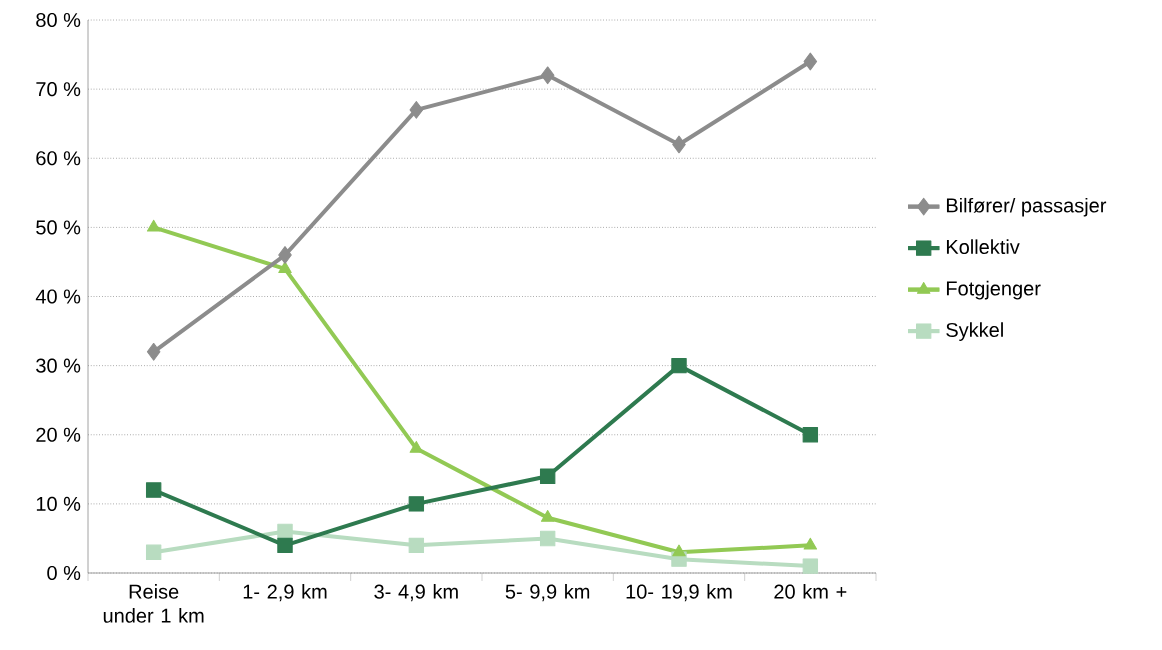 The height and width of the screenshot is (650, 1162). Describe the element at coordinates (58, 365) in the screenshot. I see `y-tick-label: 30 %` at that location.